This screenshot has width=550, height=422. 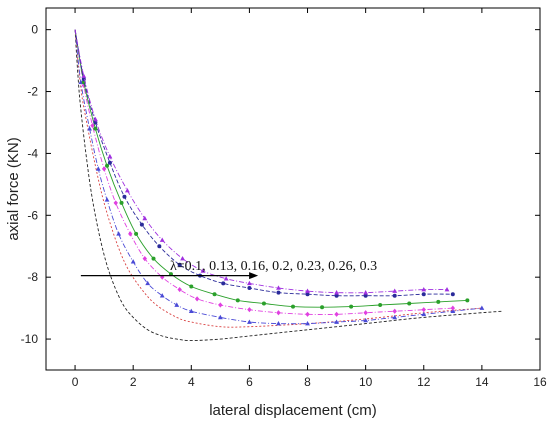 What do you see at coordinates (133, 382) in the screenshot?
I see `x-tick-label: 2` at bounding box center [133, 382].